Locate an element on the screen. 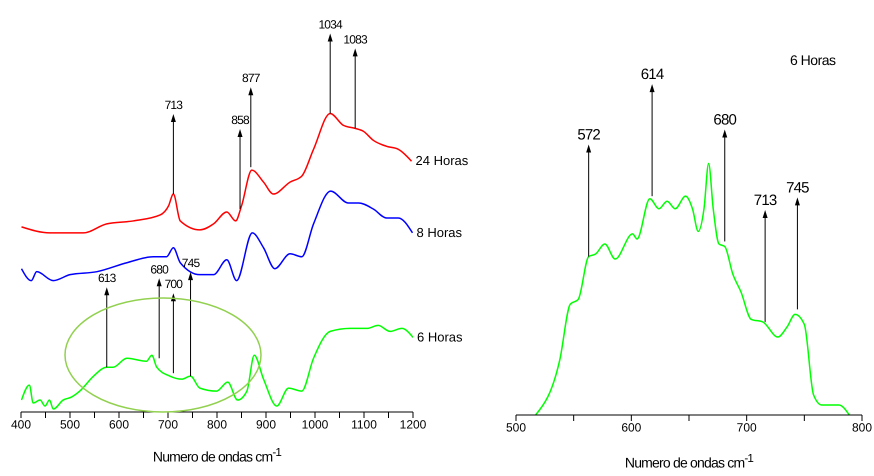  x-tick-label: 1000 is located at coordinates (315, 425).